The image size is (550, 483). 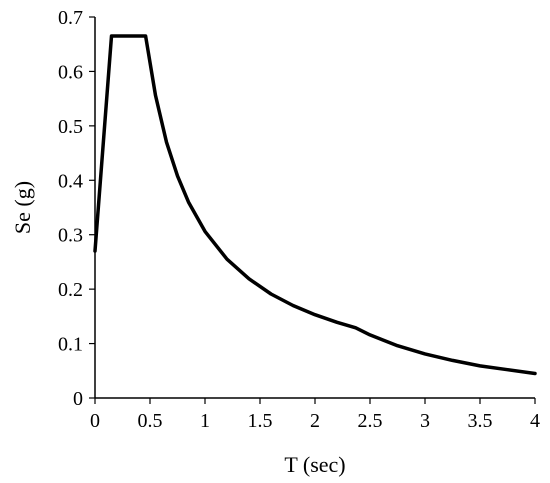 What do you see at coordinates (70, 345) in the screenshot?
I see `y-tick-label: 0.1` at bounding box center [70, 345].